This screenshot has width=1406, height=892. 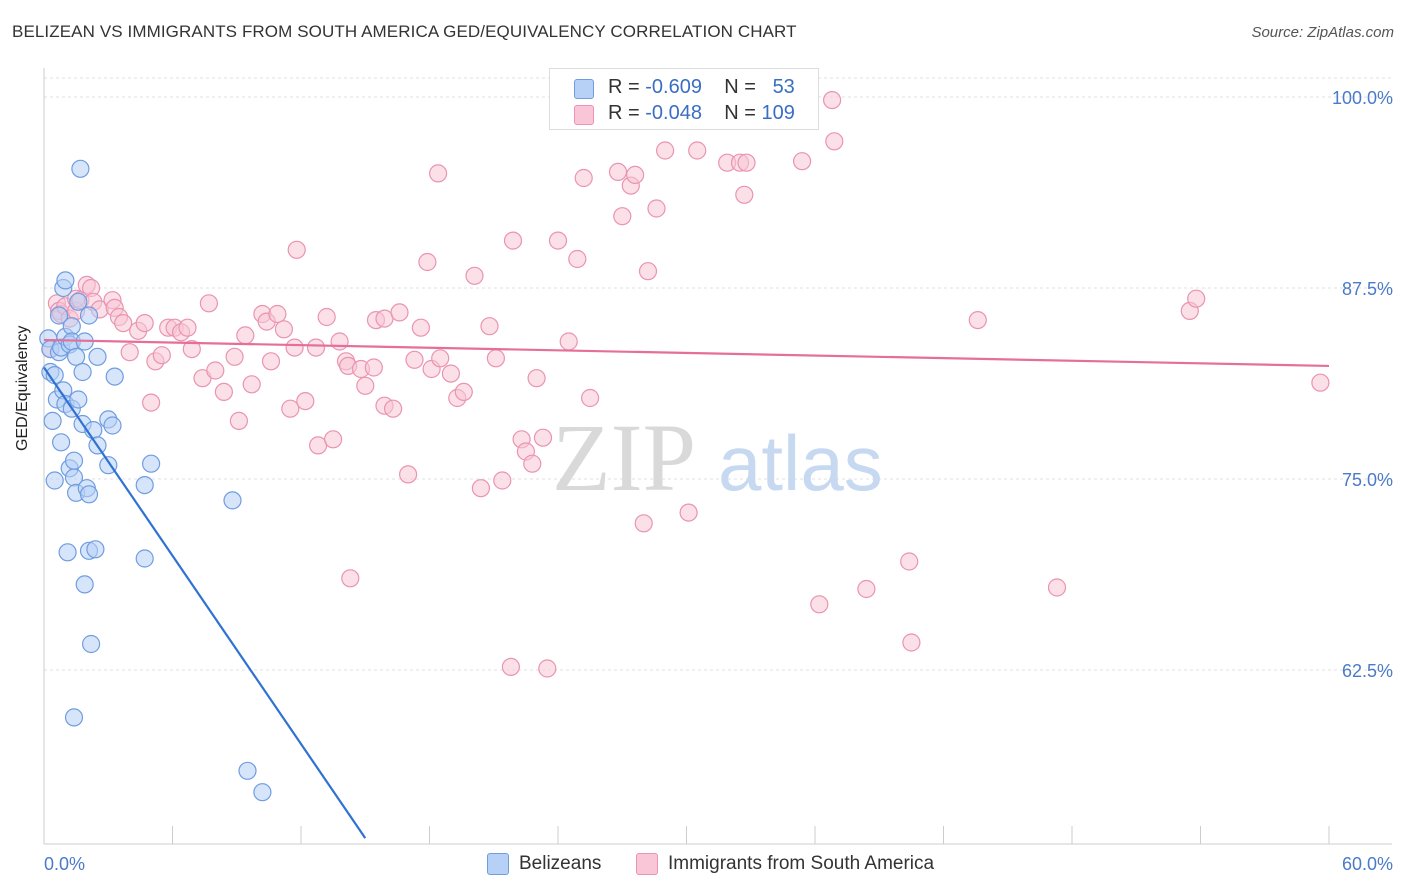 What do you see at coordinates (1362, 384) in the screenshot?
I see `y-tick-labels: 100.0% 87.5% 75.0% 62.5%` at bounding box center [1362, 384].